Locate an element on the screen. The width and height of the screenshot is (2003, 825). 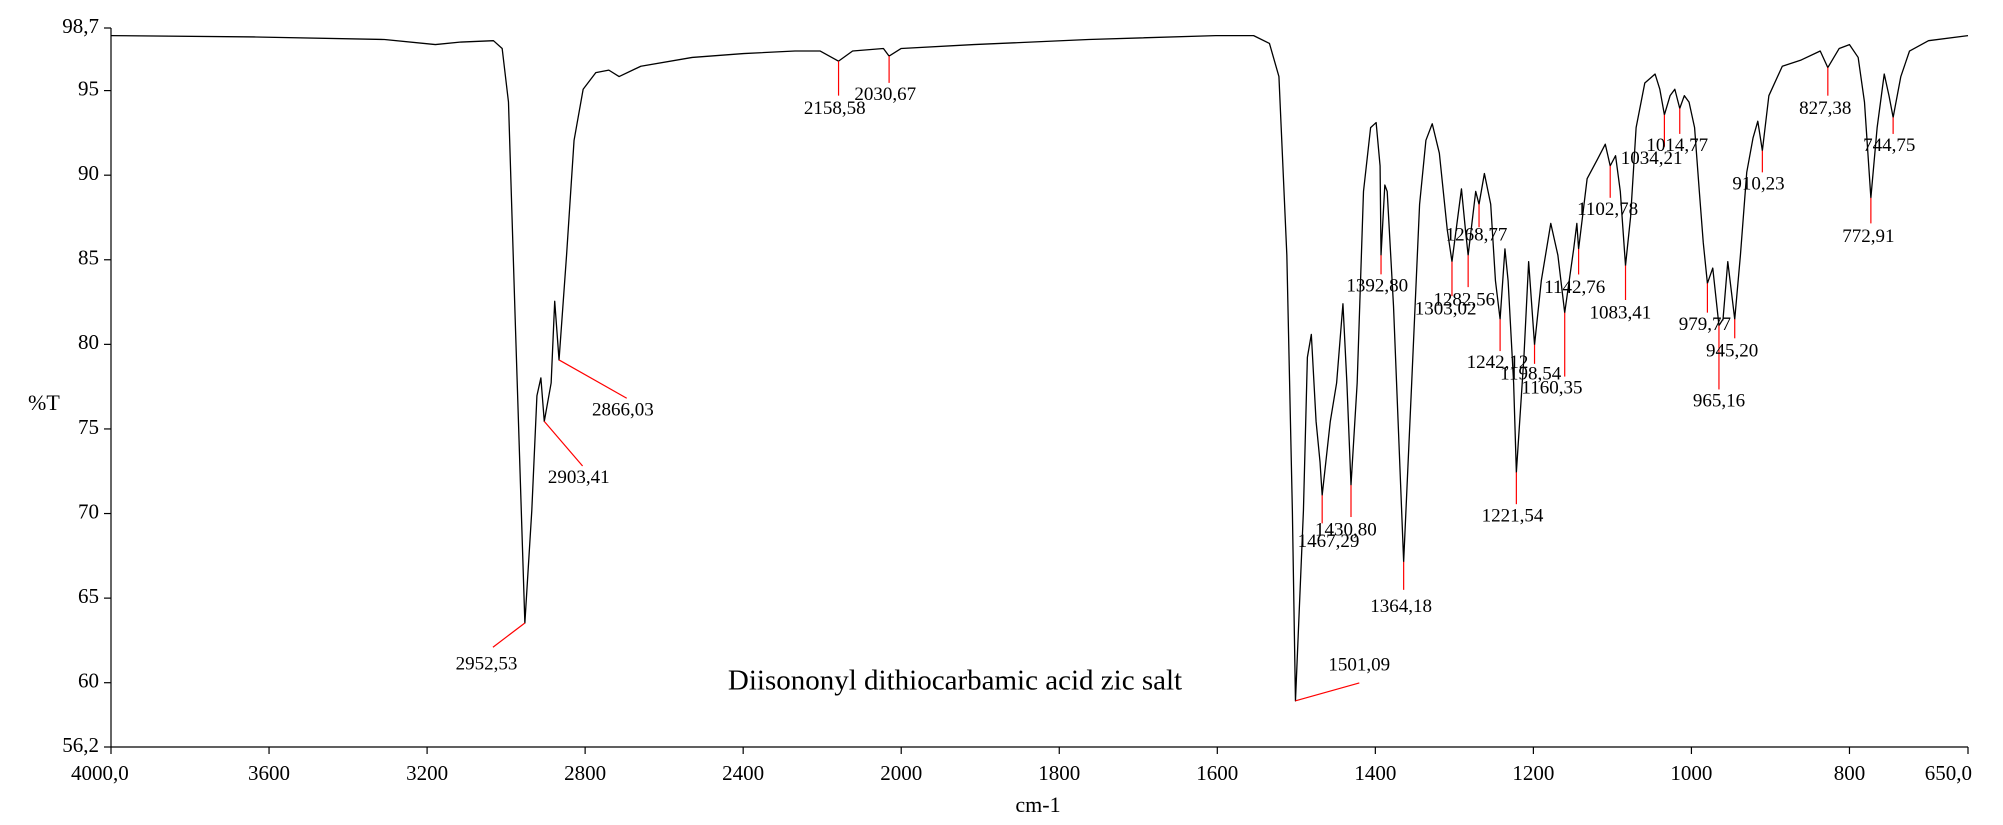
y-tick-label: 56,2 is located at coordinates (80, 745).